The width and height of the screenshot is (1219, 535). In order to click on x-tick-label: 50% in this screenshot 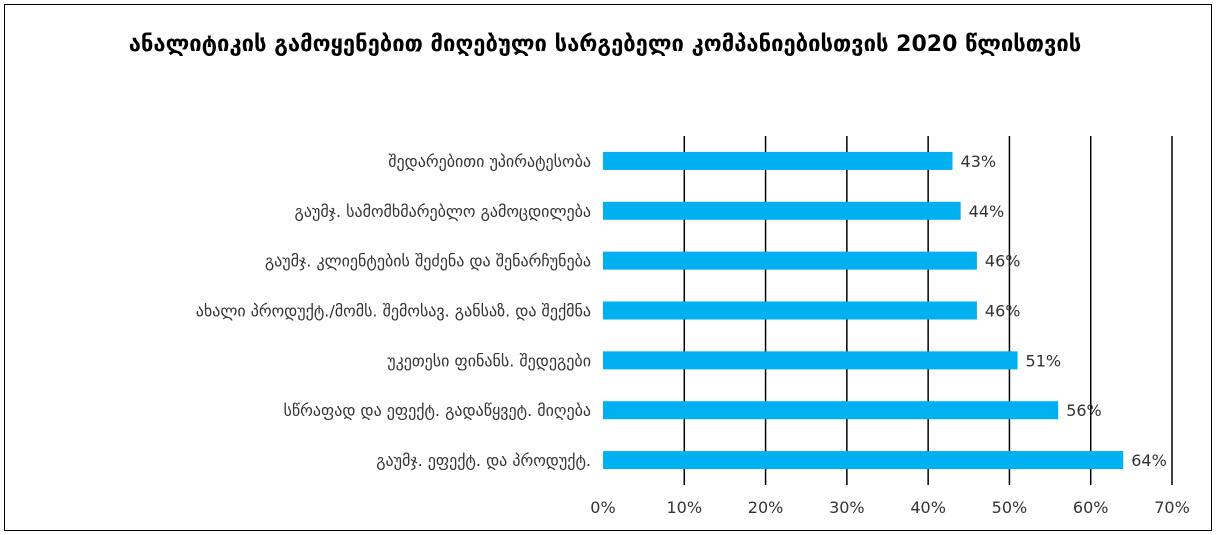, I will do `click(1010, 507)`.